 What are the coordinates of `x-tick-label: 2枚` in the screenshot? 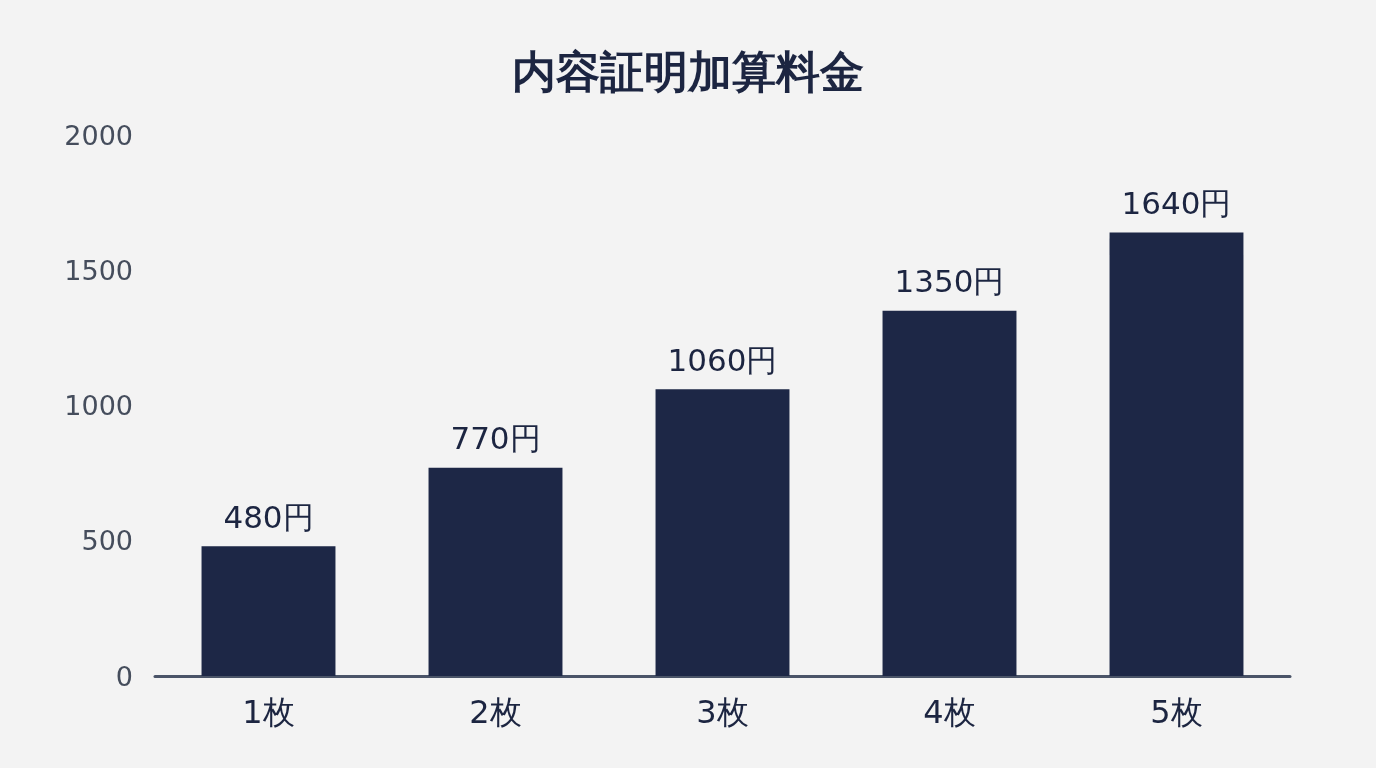 It's located at (495, 712).